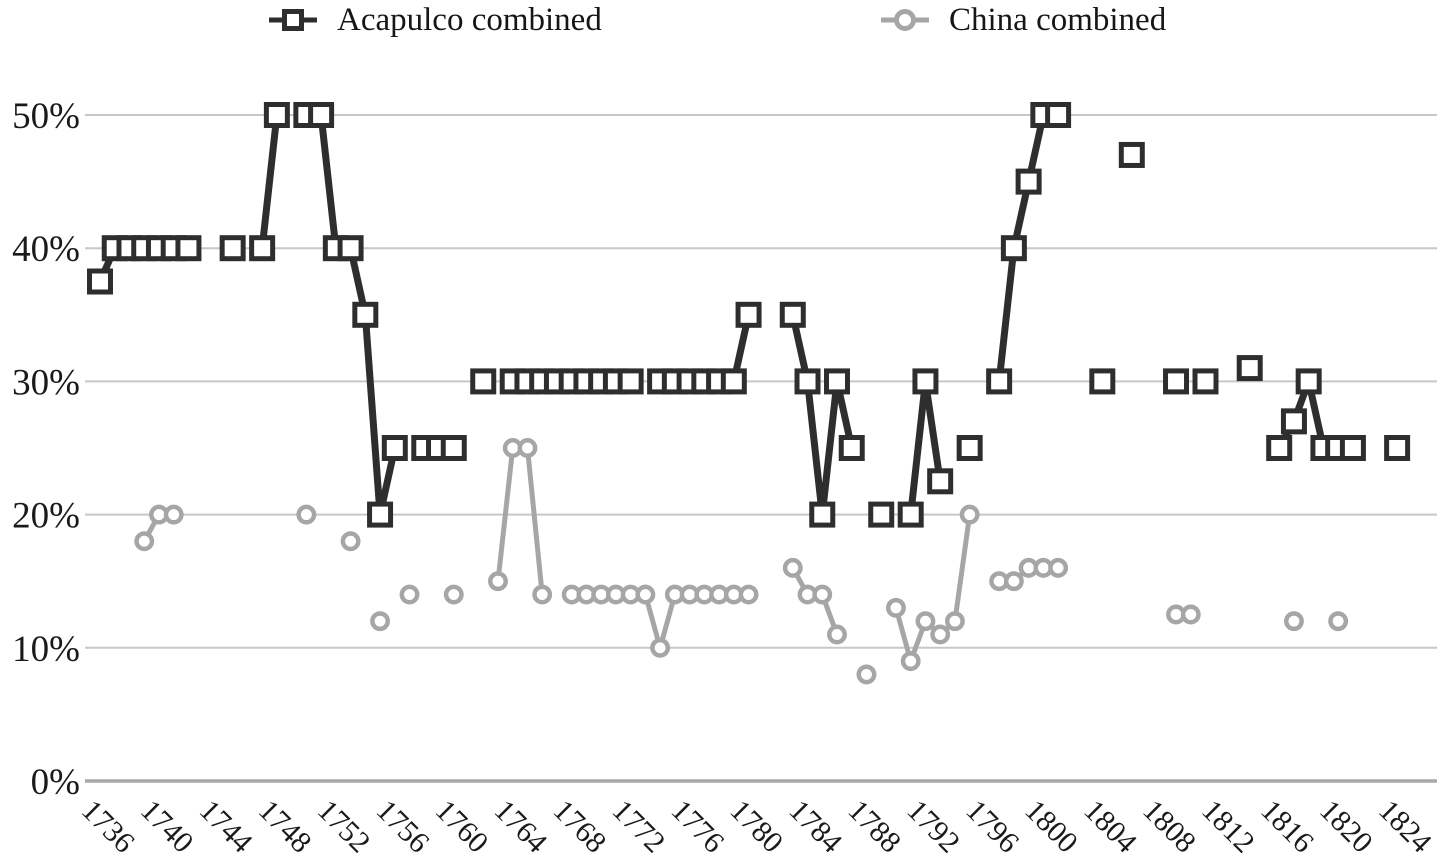 The width and height of the screenshot is (1450, 863). What do you see at coordinates (725, 22) in the screenshot?
I see `chart-legend: Acapulco combined China combined` at bounding box center [725, 22].